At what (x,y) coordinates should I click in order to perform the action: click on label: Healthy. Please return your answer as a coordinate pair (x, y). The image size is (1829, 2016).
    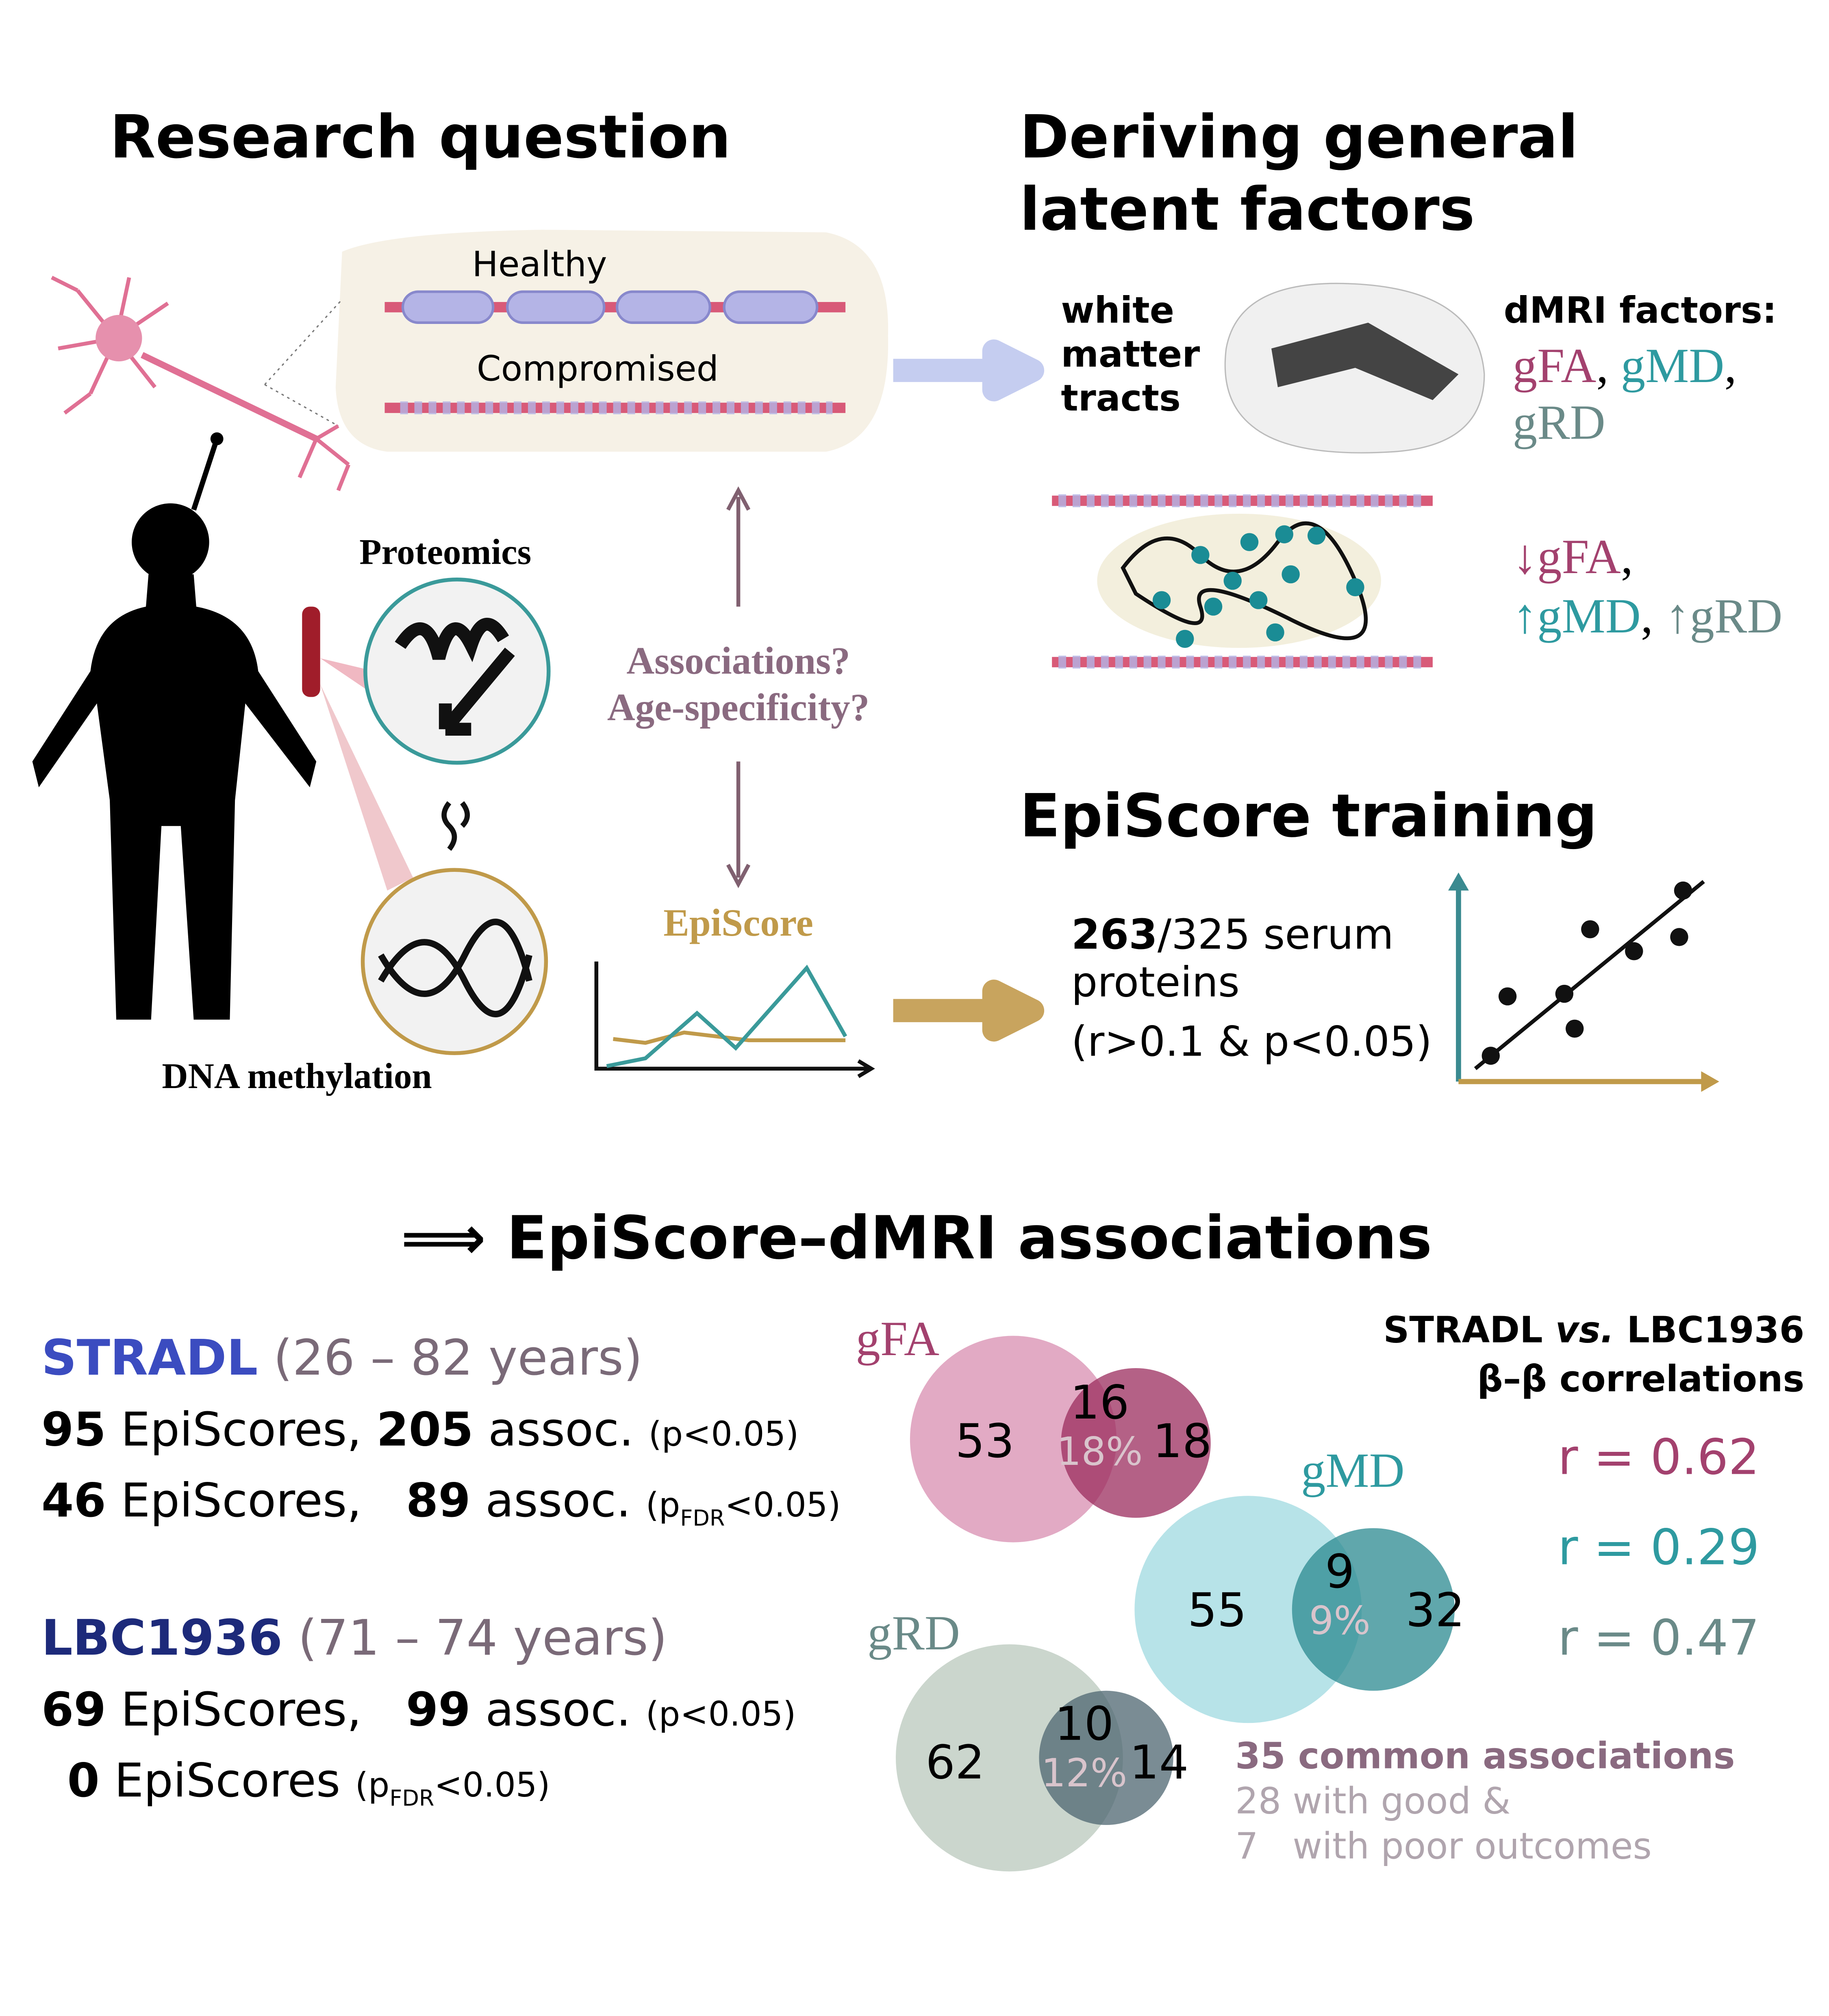
    Looking at the image, I should click on (539, 264).